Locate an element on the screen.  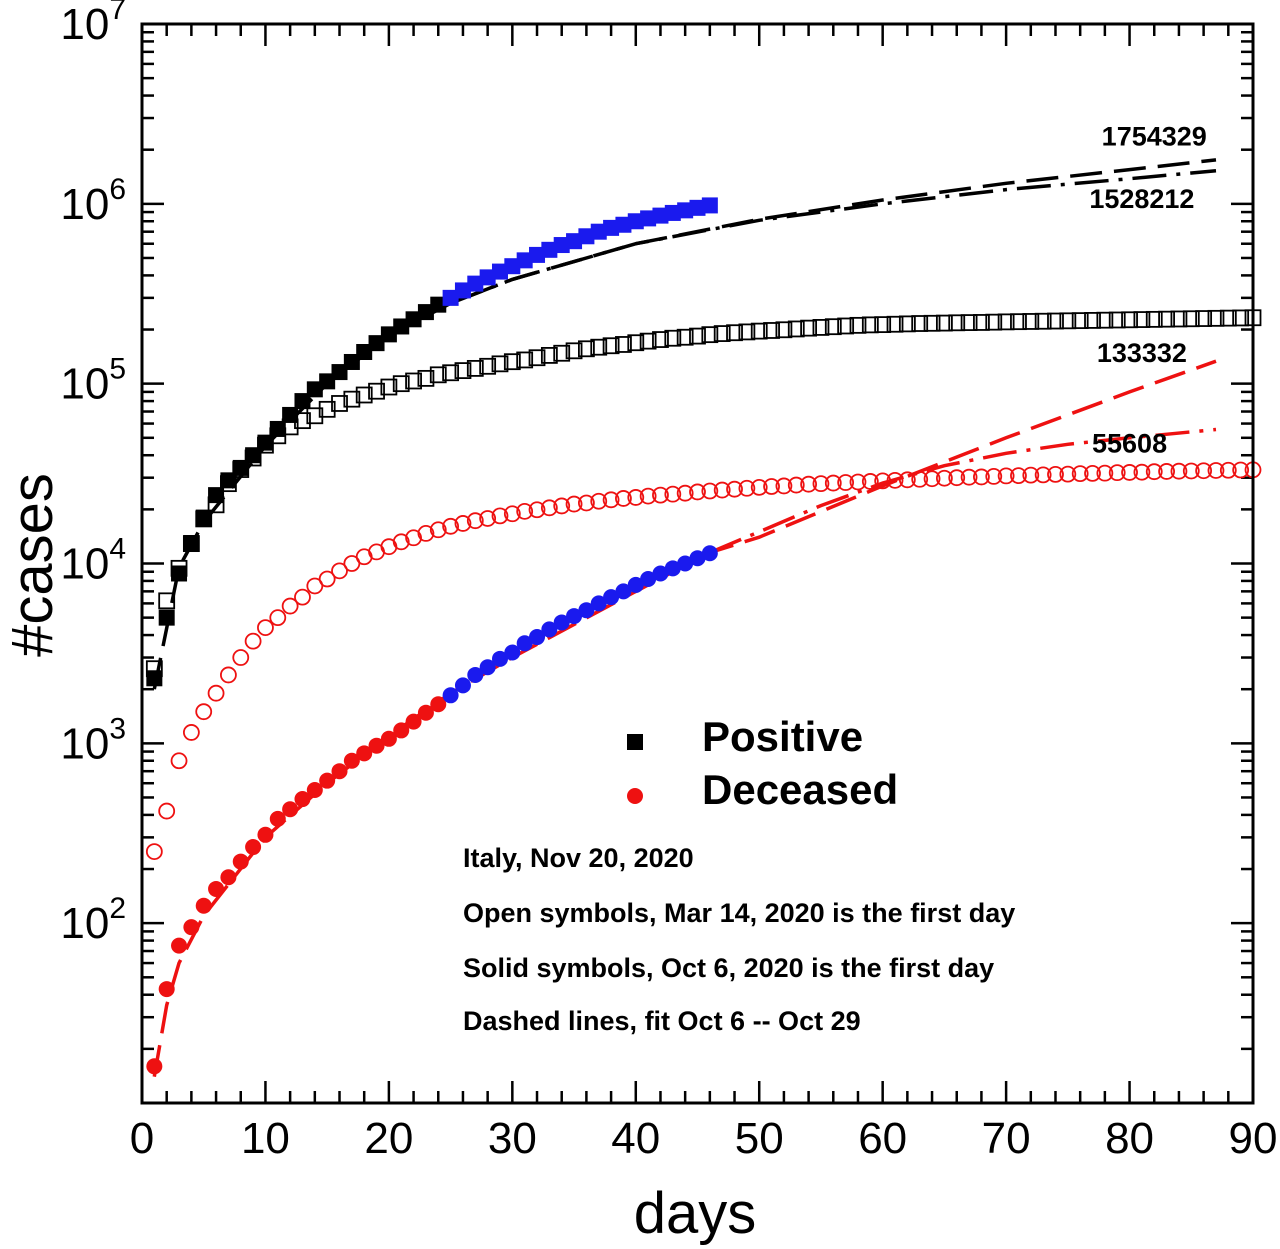
y-tick-label: 104 is located at coordinates (93, 561).